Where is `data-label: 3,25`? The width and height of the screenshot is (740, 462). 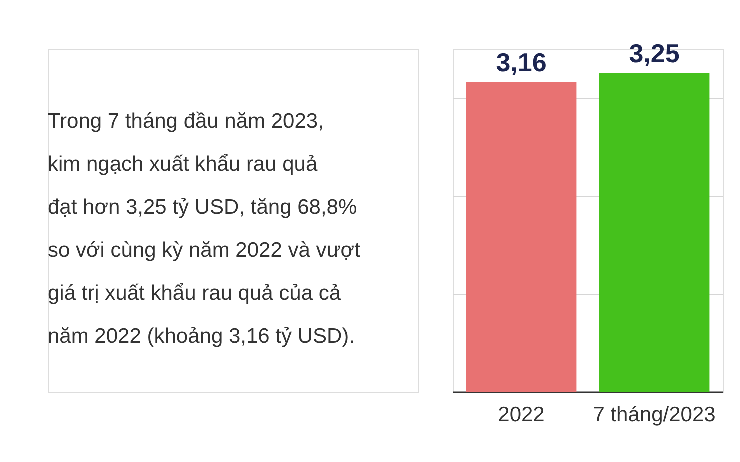
data-label: 3,25 is located at coordinates (654, 53).